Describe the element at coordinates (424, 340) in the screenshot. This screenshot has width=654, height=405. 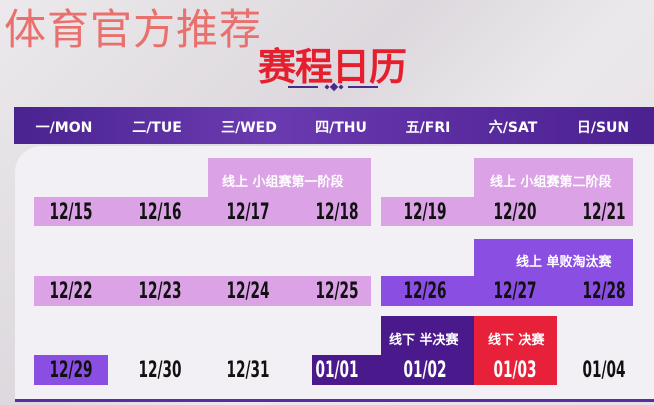
I see `stage-semifinal-label: 线下 半决赛` at that location.